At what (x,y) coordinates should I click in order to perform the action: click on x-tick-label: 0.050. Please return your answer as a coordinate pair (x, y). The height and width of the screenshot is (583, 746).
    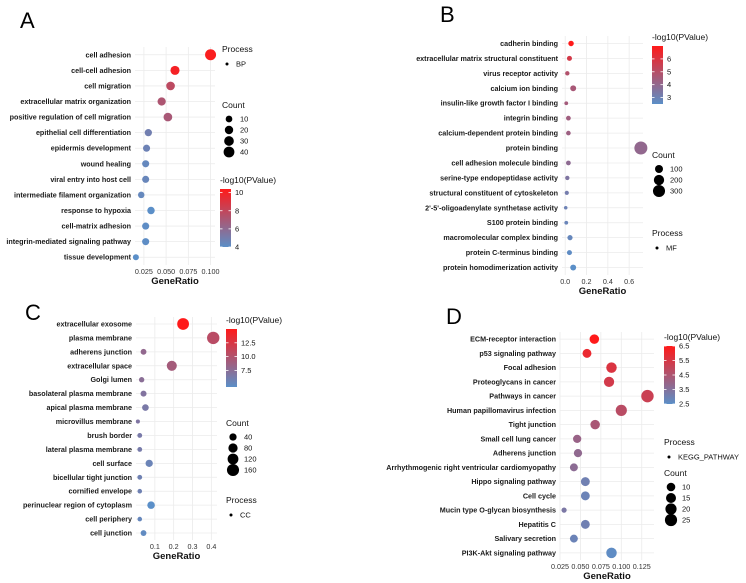
    Looking at the image, I should click on (166, 271).